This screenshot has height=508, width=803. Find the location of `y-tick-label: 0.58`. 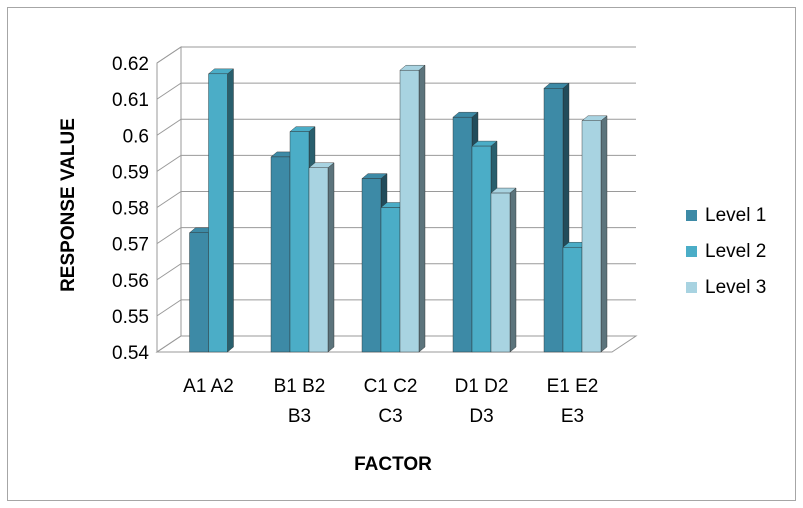

y-tick-label: 0.58 is located at coordinates (130, 209).